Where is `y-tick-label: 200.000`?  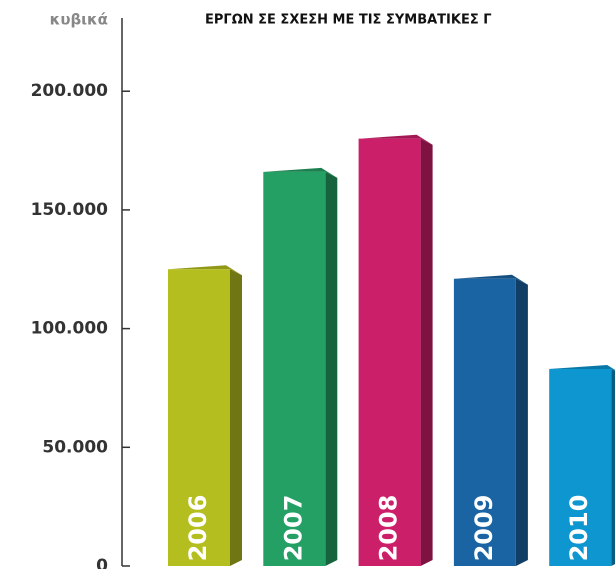 y-tick-label: 200.000 is located at coordinates (70, 91).